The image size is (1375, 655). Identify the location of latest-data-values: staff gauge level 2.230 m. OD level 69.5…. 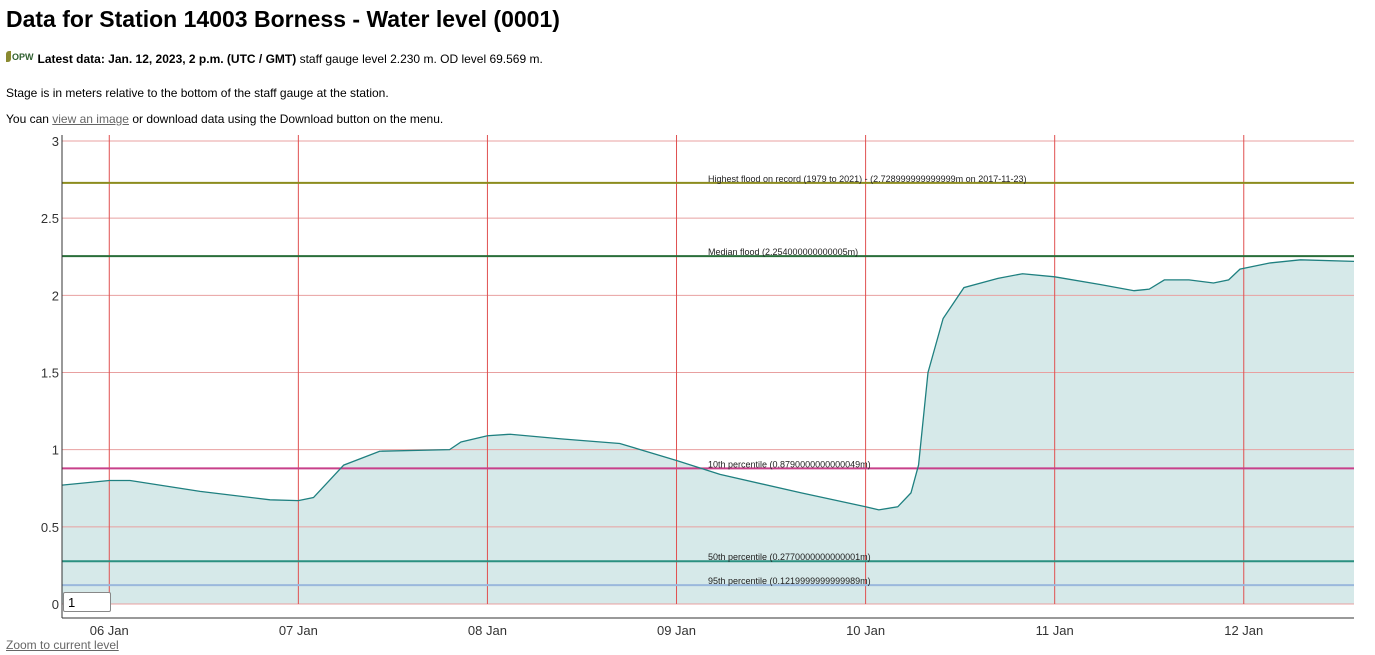
(419, 59).